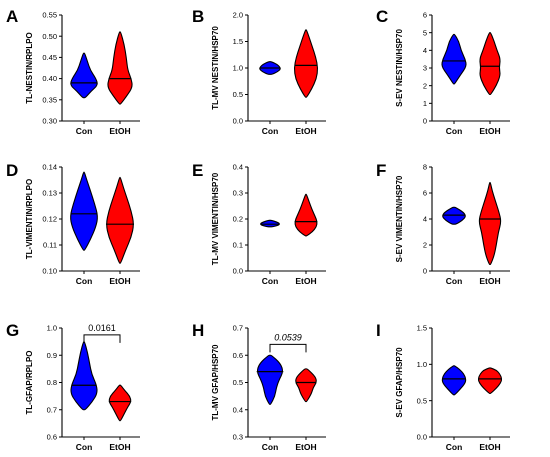 This screenshot has height=457, width=550. What do you see at coordinates (198, 330) in the screenshot?
I see `panel-letter: H` at bounding box center [198, 330].